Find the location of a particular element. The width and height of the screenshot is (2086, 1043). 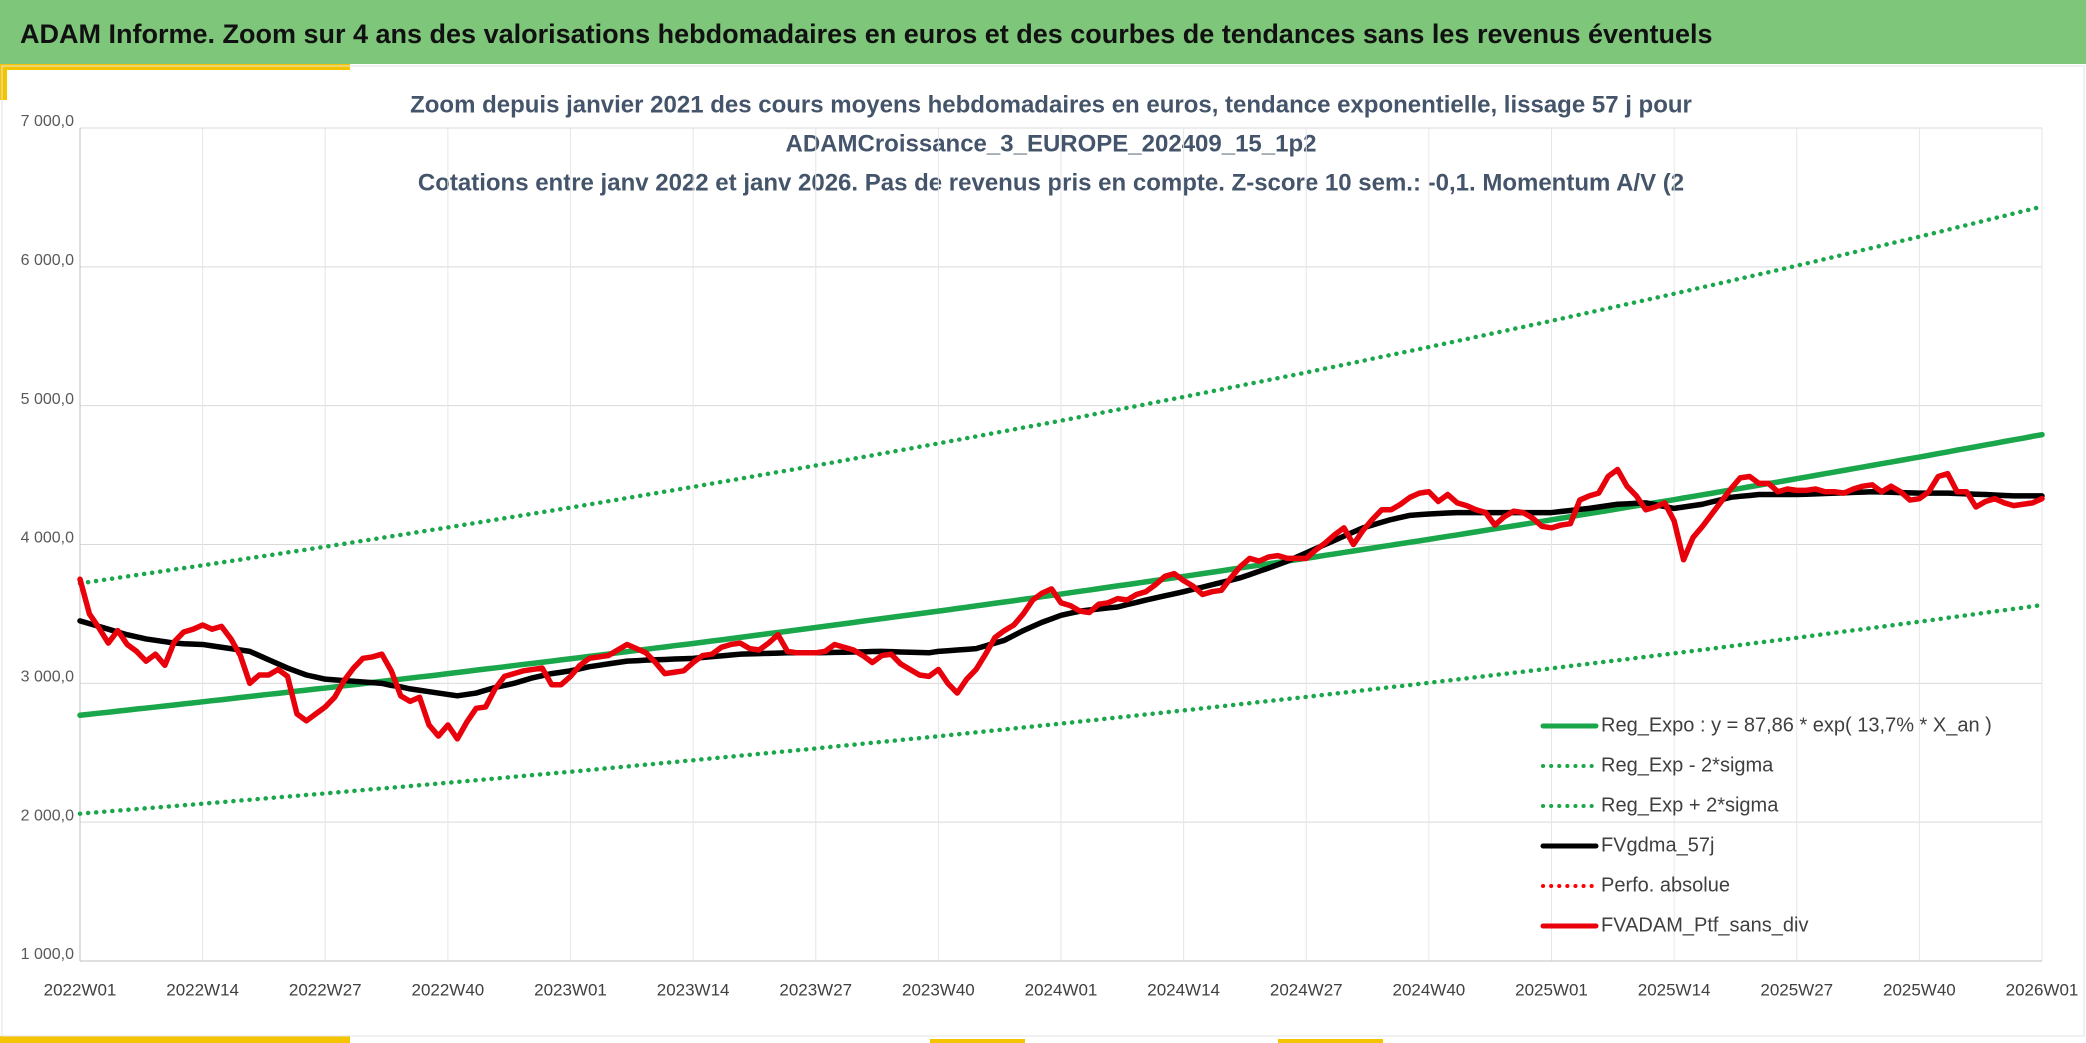

x-tick-label: 2025W01 is located at coordinates (1551, 989).